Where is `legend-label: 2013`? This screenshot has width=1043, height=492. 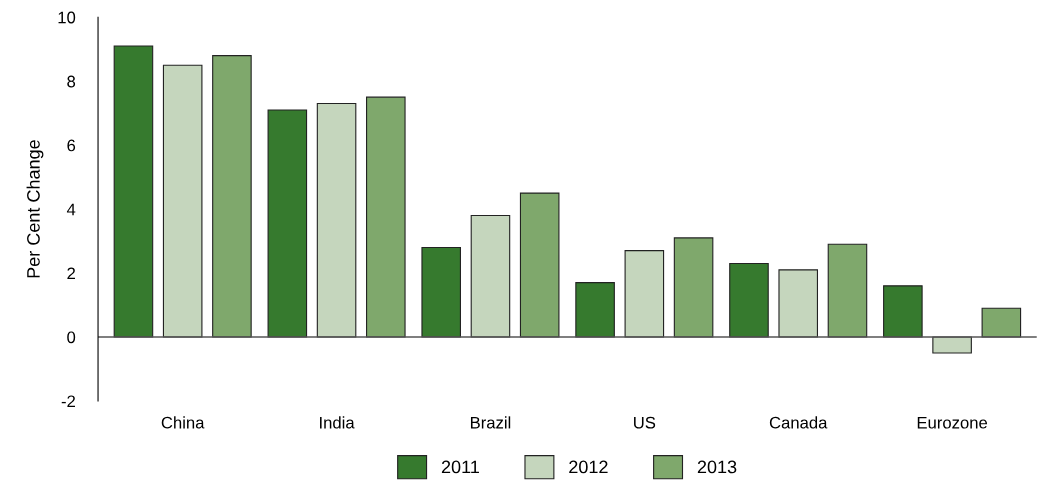 legend-label: 2013 is located at coordinates (717, 467).